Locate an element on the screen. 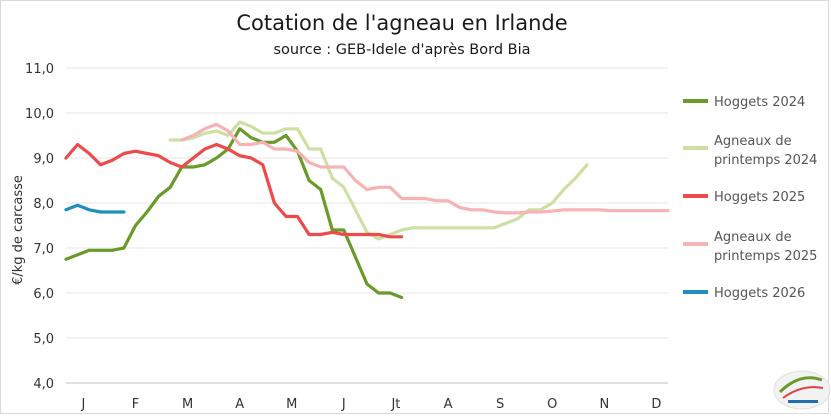  y-tick-label: 8,0 is located at coordinates (43, 204).